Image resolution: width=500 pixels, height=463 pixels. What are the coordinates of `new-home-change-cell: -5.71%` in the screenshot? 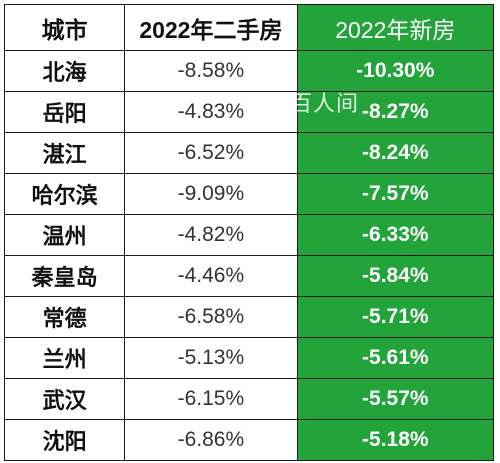 It's located at (395, 317).